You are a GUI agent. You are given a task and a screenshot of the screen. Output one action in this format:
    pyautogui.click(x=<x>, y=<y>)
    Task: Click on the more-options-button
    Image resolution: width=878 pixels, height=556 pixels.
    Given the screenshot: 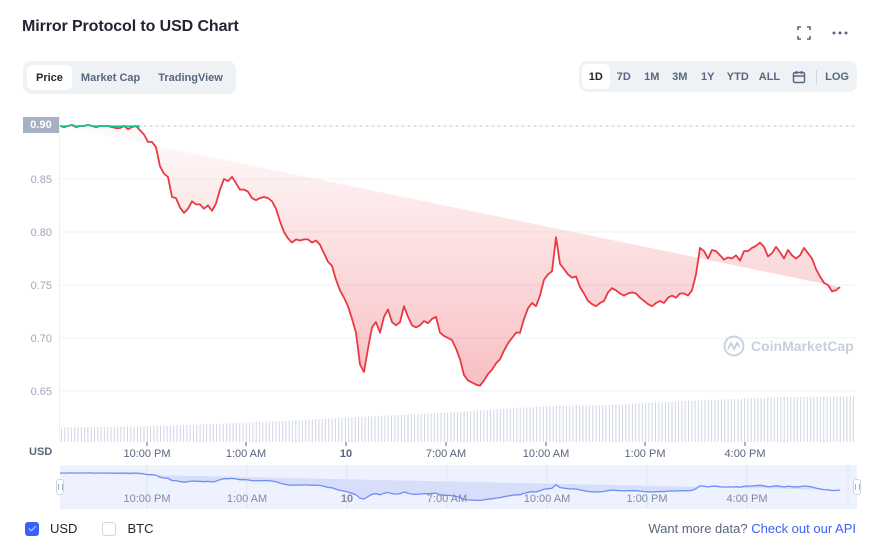 What is the action you would take?
    pyautogui.click(x=840, y=33)
    